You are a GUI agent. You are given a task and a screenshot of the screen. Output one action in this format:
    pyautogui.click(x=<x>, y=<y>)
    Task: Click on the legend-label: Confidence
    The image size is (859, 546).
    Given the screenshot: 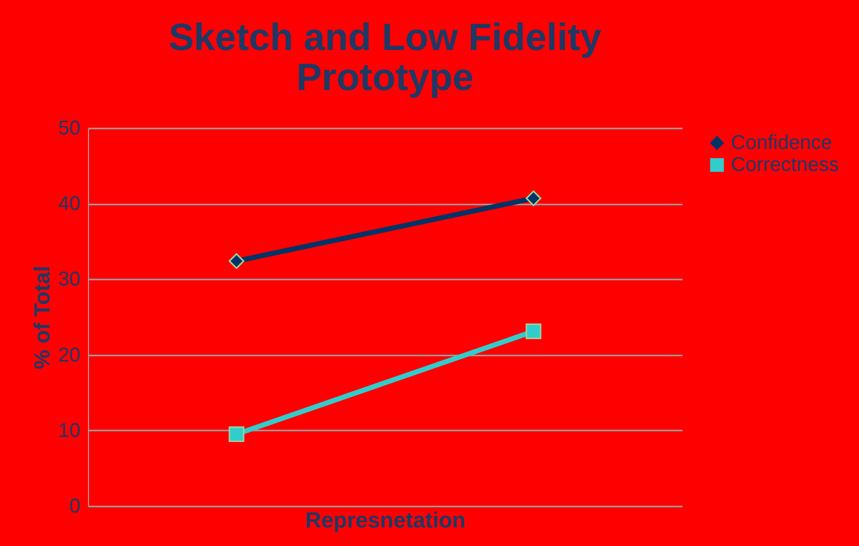 What is the action you would take?
    pyautogui.click(x=781, y=143)
    